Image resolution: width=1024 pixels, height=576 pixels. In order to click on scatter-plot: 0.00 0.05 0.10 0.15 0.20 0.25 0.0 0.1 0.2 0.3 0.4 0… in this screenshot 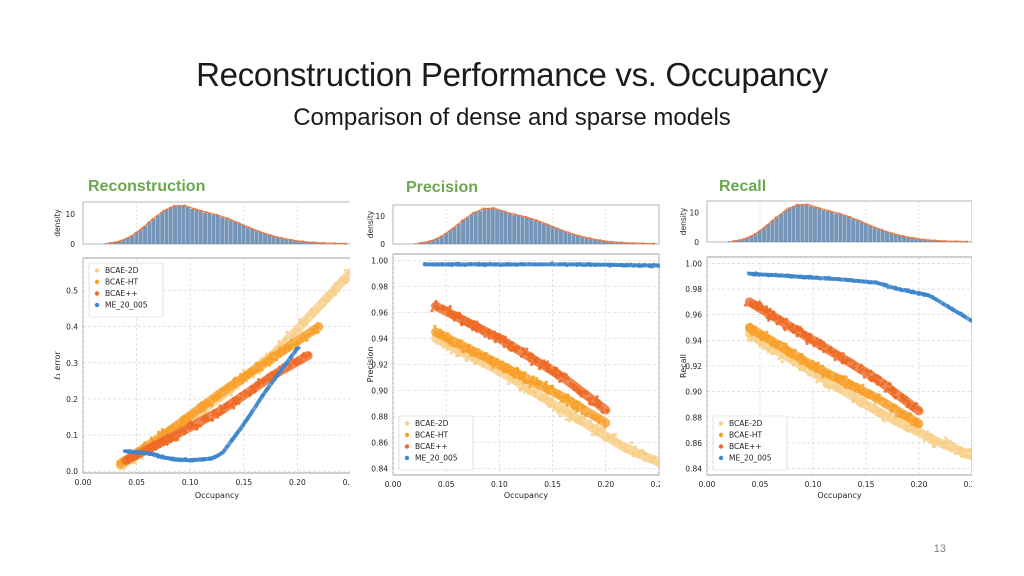, I will do `click(201, 378)`.